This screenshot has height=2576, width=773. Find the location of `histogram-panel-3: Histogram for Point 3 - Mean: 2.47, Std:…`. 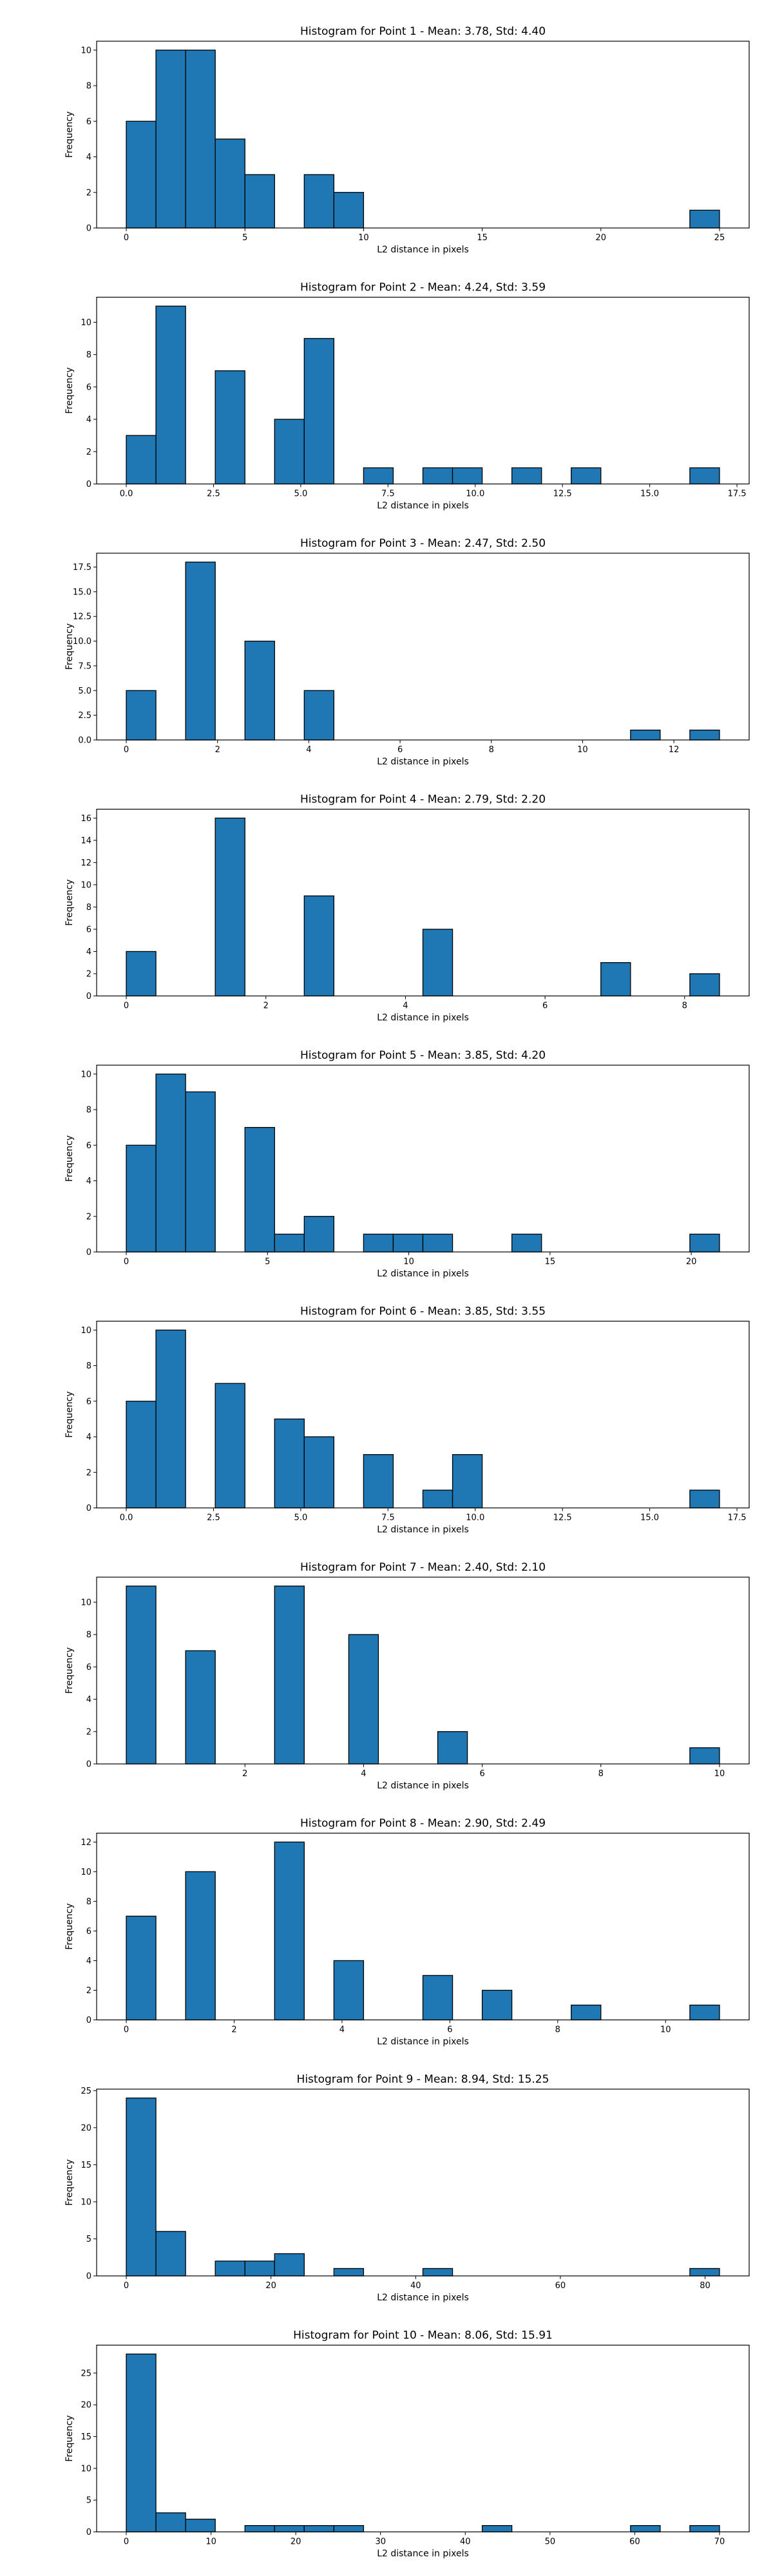

histogram-panel-3: Histogram for Point 3 - Mean: 2.47, Std:… is located at coordinates (407, 652).